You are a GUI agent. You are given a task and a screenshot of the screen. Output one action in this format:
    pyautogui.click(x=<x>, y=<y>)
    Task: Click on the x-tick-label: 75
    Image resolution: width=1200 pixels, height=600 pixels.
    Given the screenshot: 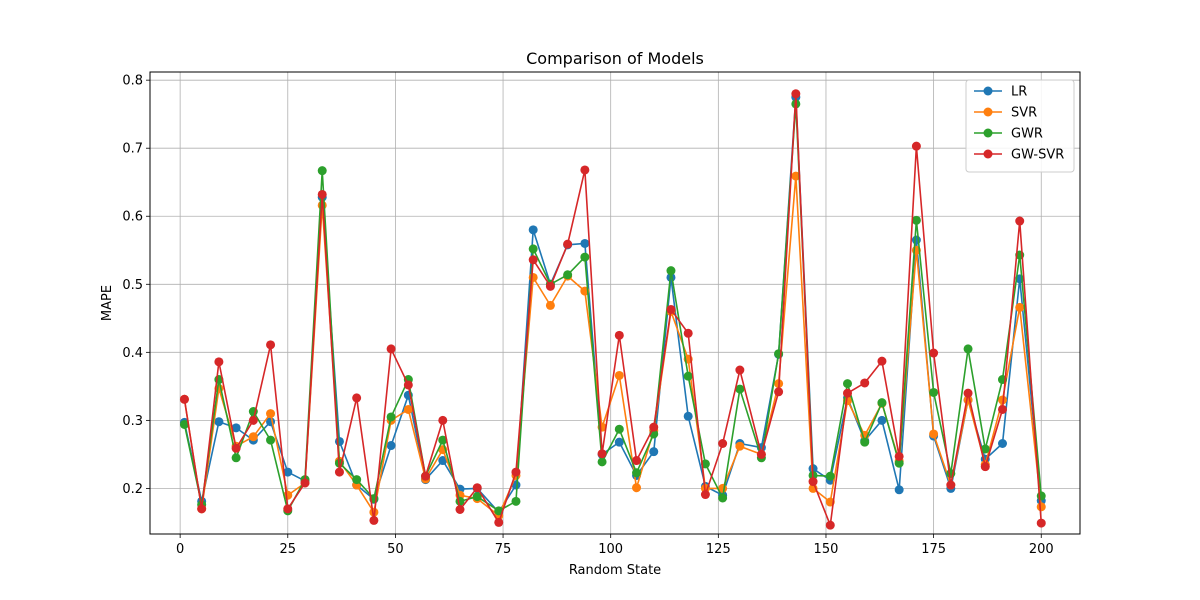 What is the action you would take?
    pyautogui.click(x=503, y=549)
    